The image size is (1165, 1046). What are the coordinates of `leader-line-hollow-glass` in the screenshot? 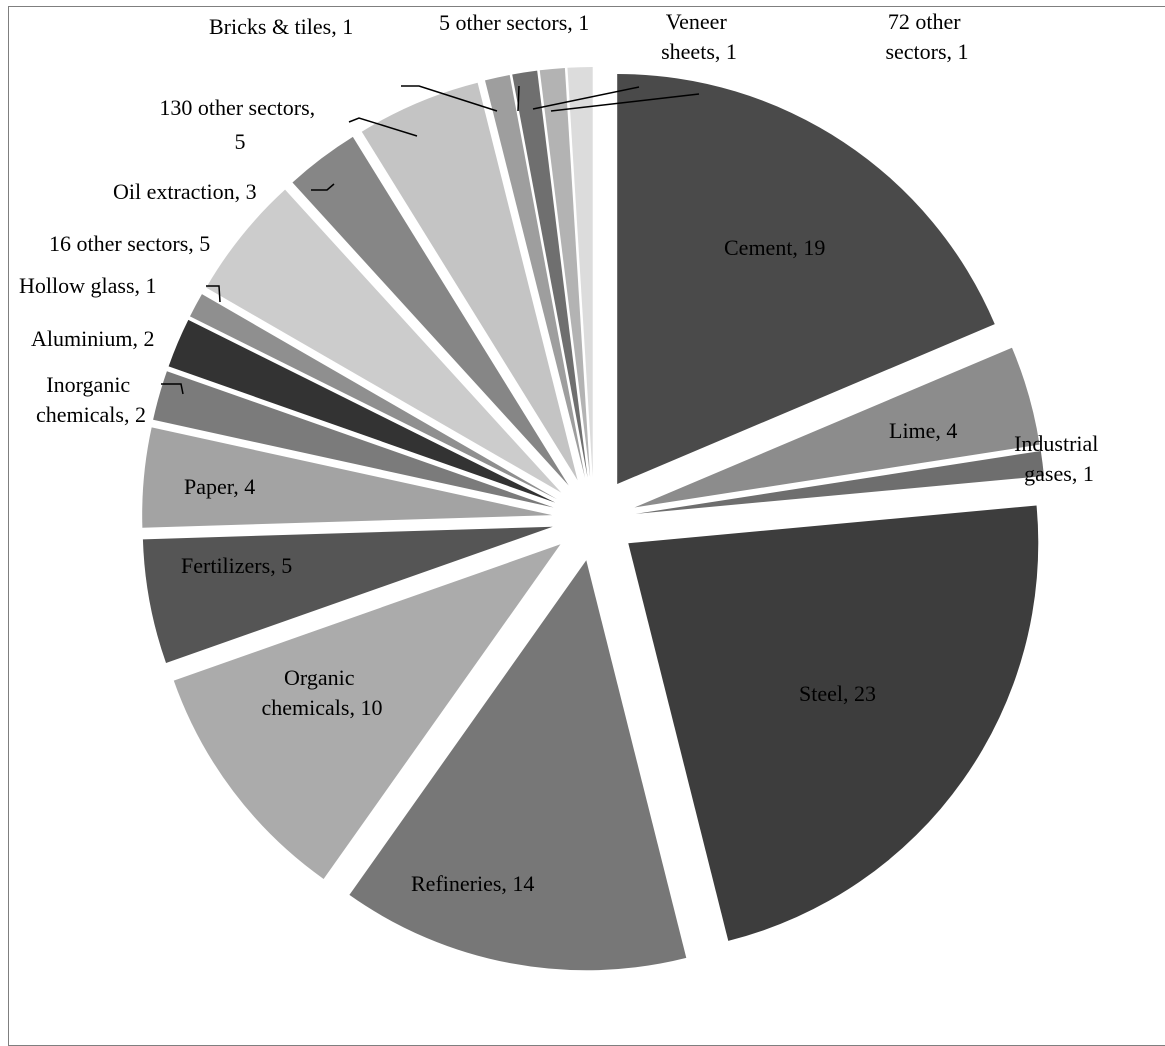 It's located at (213, 294).